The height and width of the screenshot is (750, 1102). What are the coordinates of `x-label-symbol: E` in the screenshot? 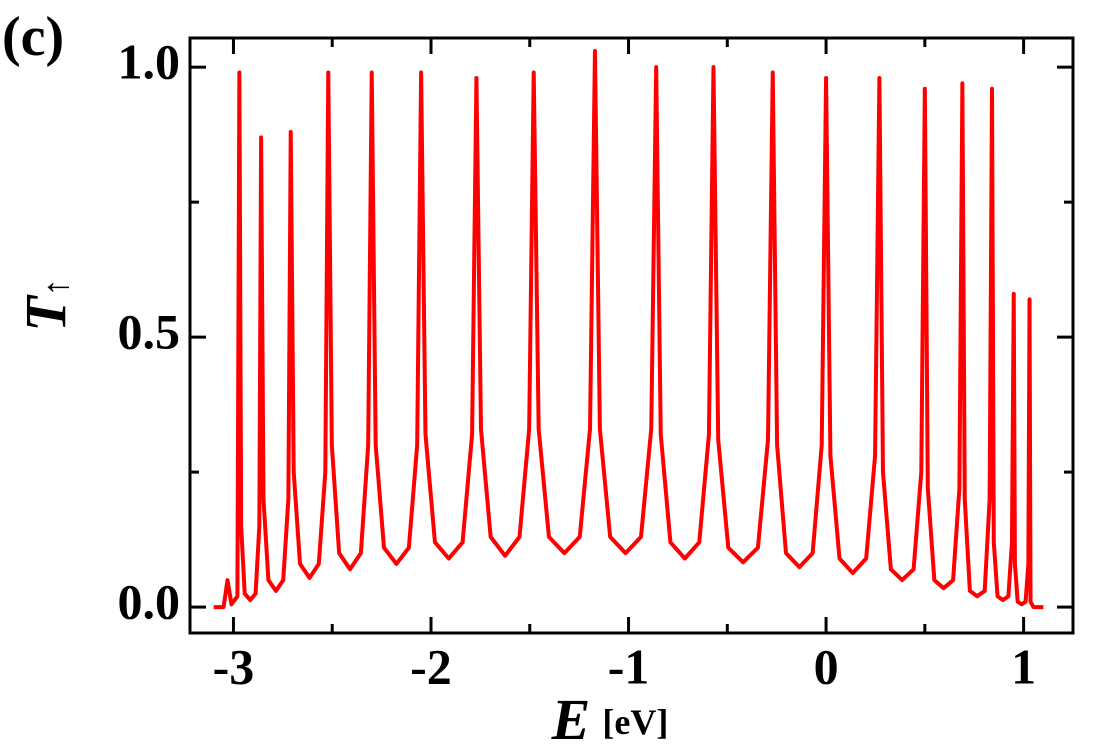 It's located at (571, 718).